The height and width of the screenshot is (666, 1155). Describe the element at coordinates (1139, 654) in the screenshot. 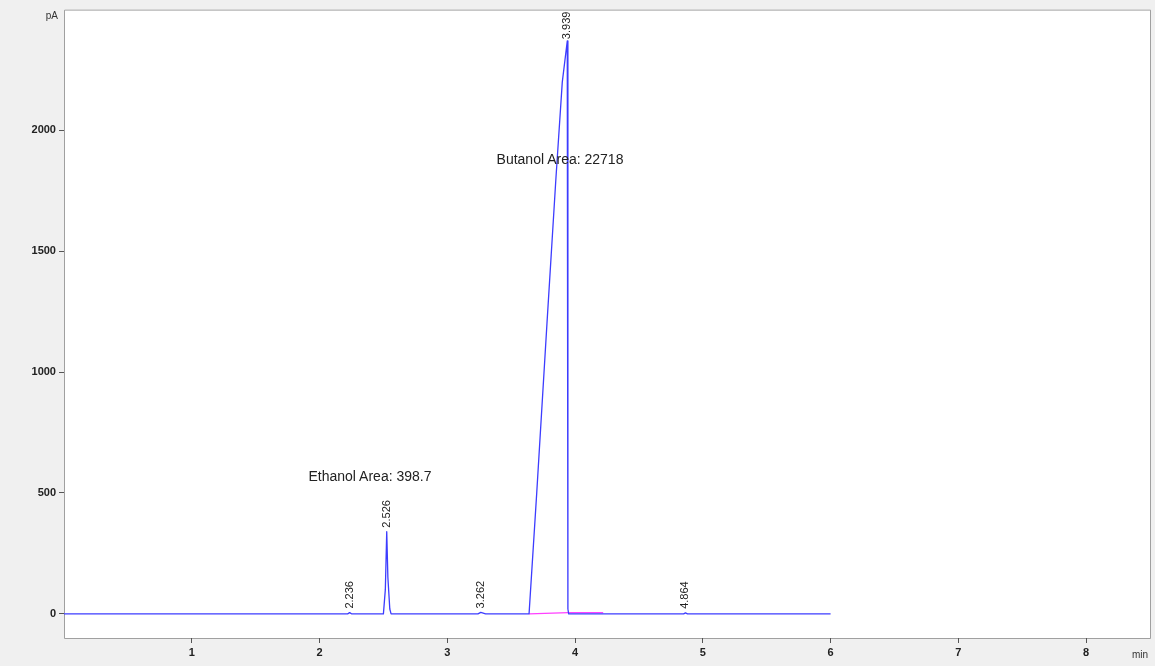

I see `x-axis-title: min` at that location.